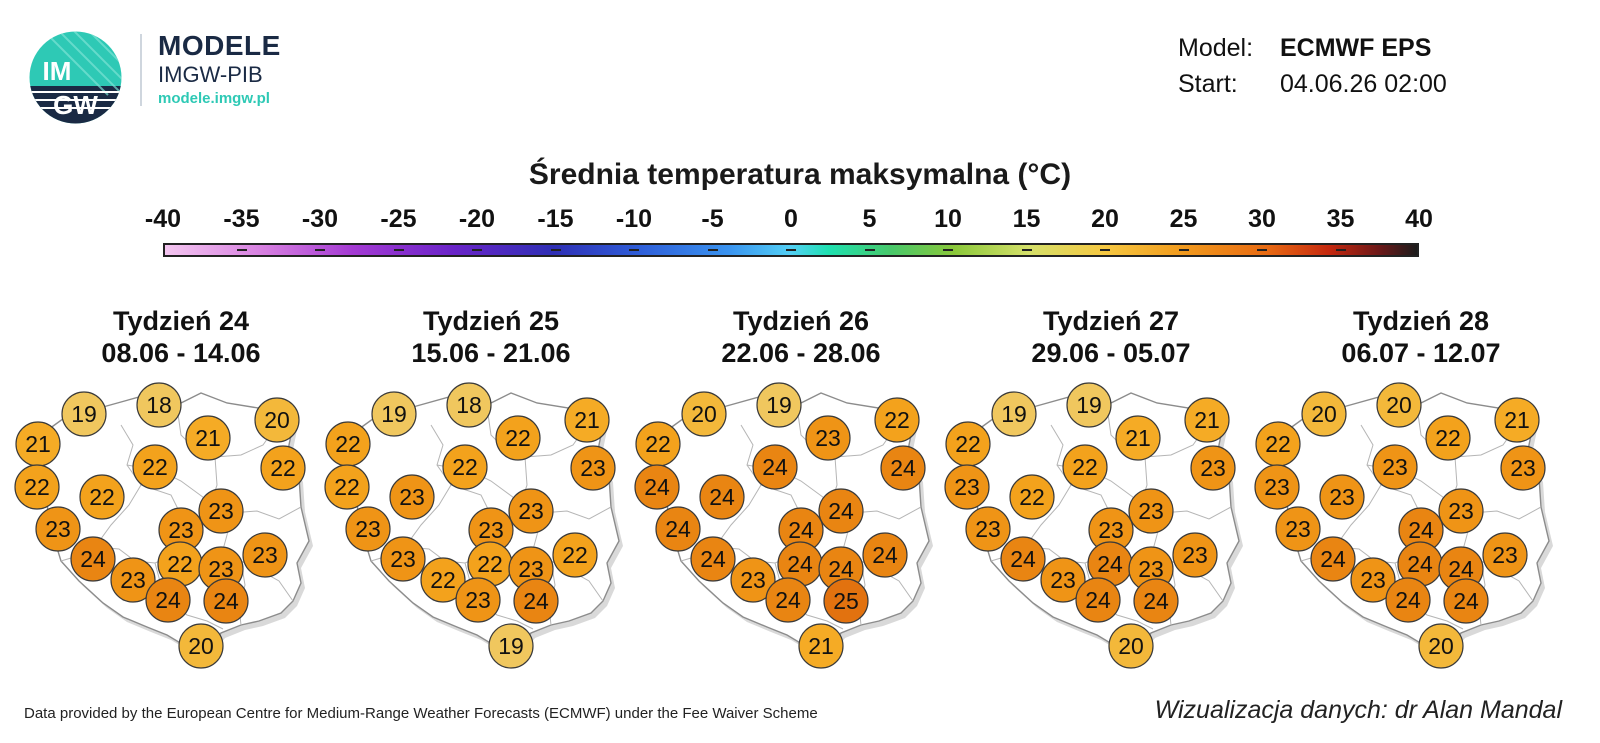 This screenshot has height=743, width=1600. Describe the element at coordinates (1111, 353) in the screenshot. I see `week-dates: 29.06 - 05.07` at that location.